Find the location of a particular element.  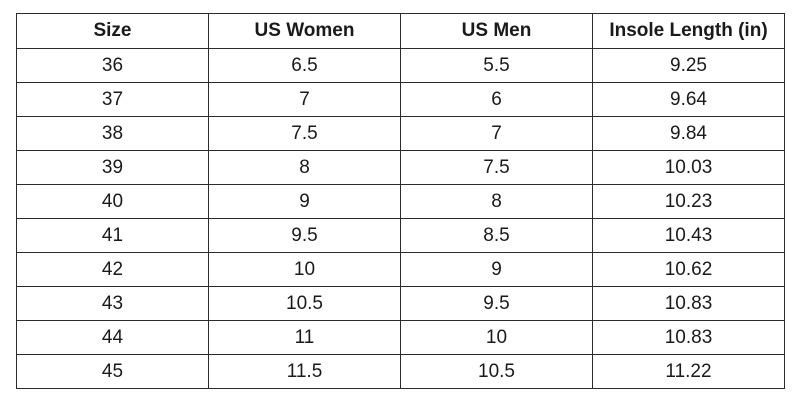

cell-insole-length: 10.43 is located at coordinates (688, 235).